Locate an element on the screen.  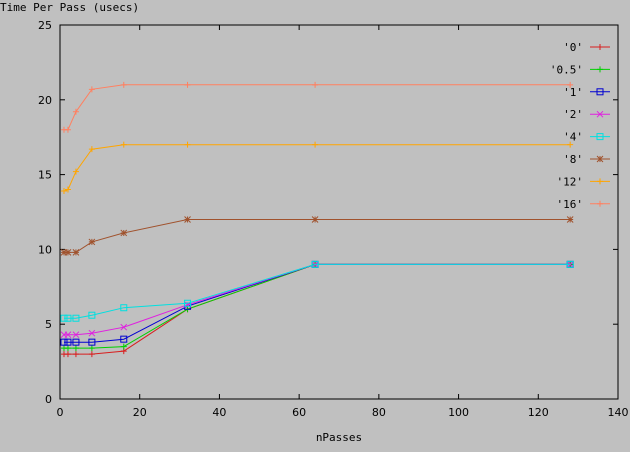
legend-label: '16' is located at coordinates (570, 204).